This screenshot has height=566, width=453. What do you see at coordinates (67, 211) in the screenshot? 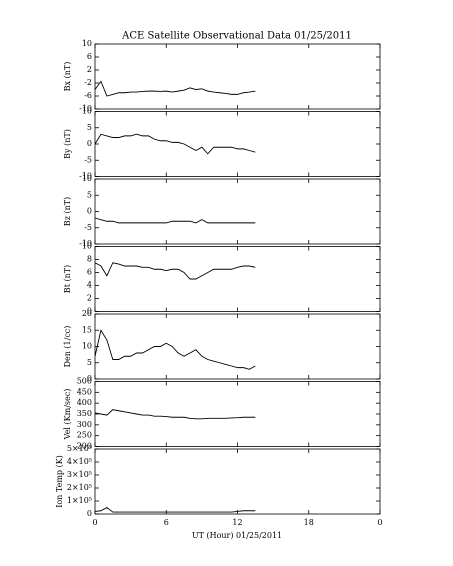
I see `y-axis-label: Bz (nT)` at bounding box center [67, 211].